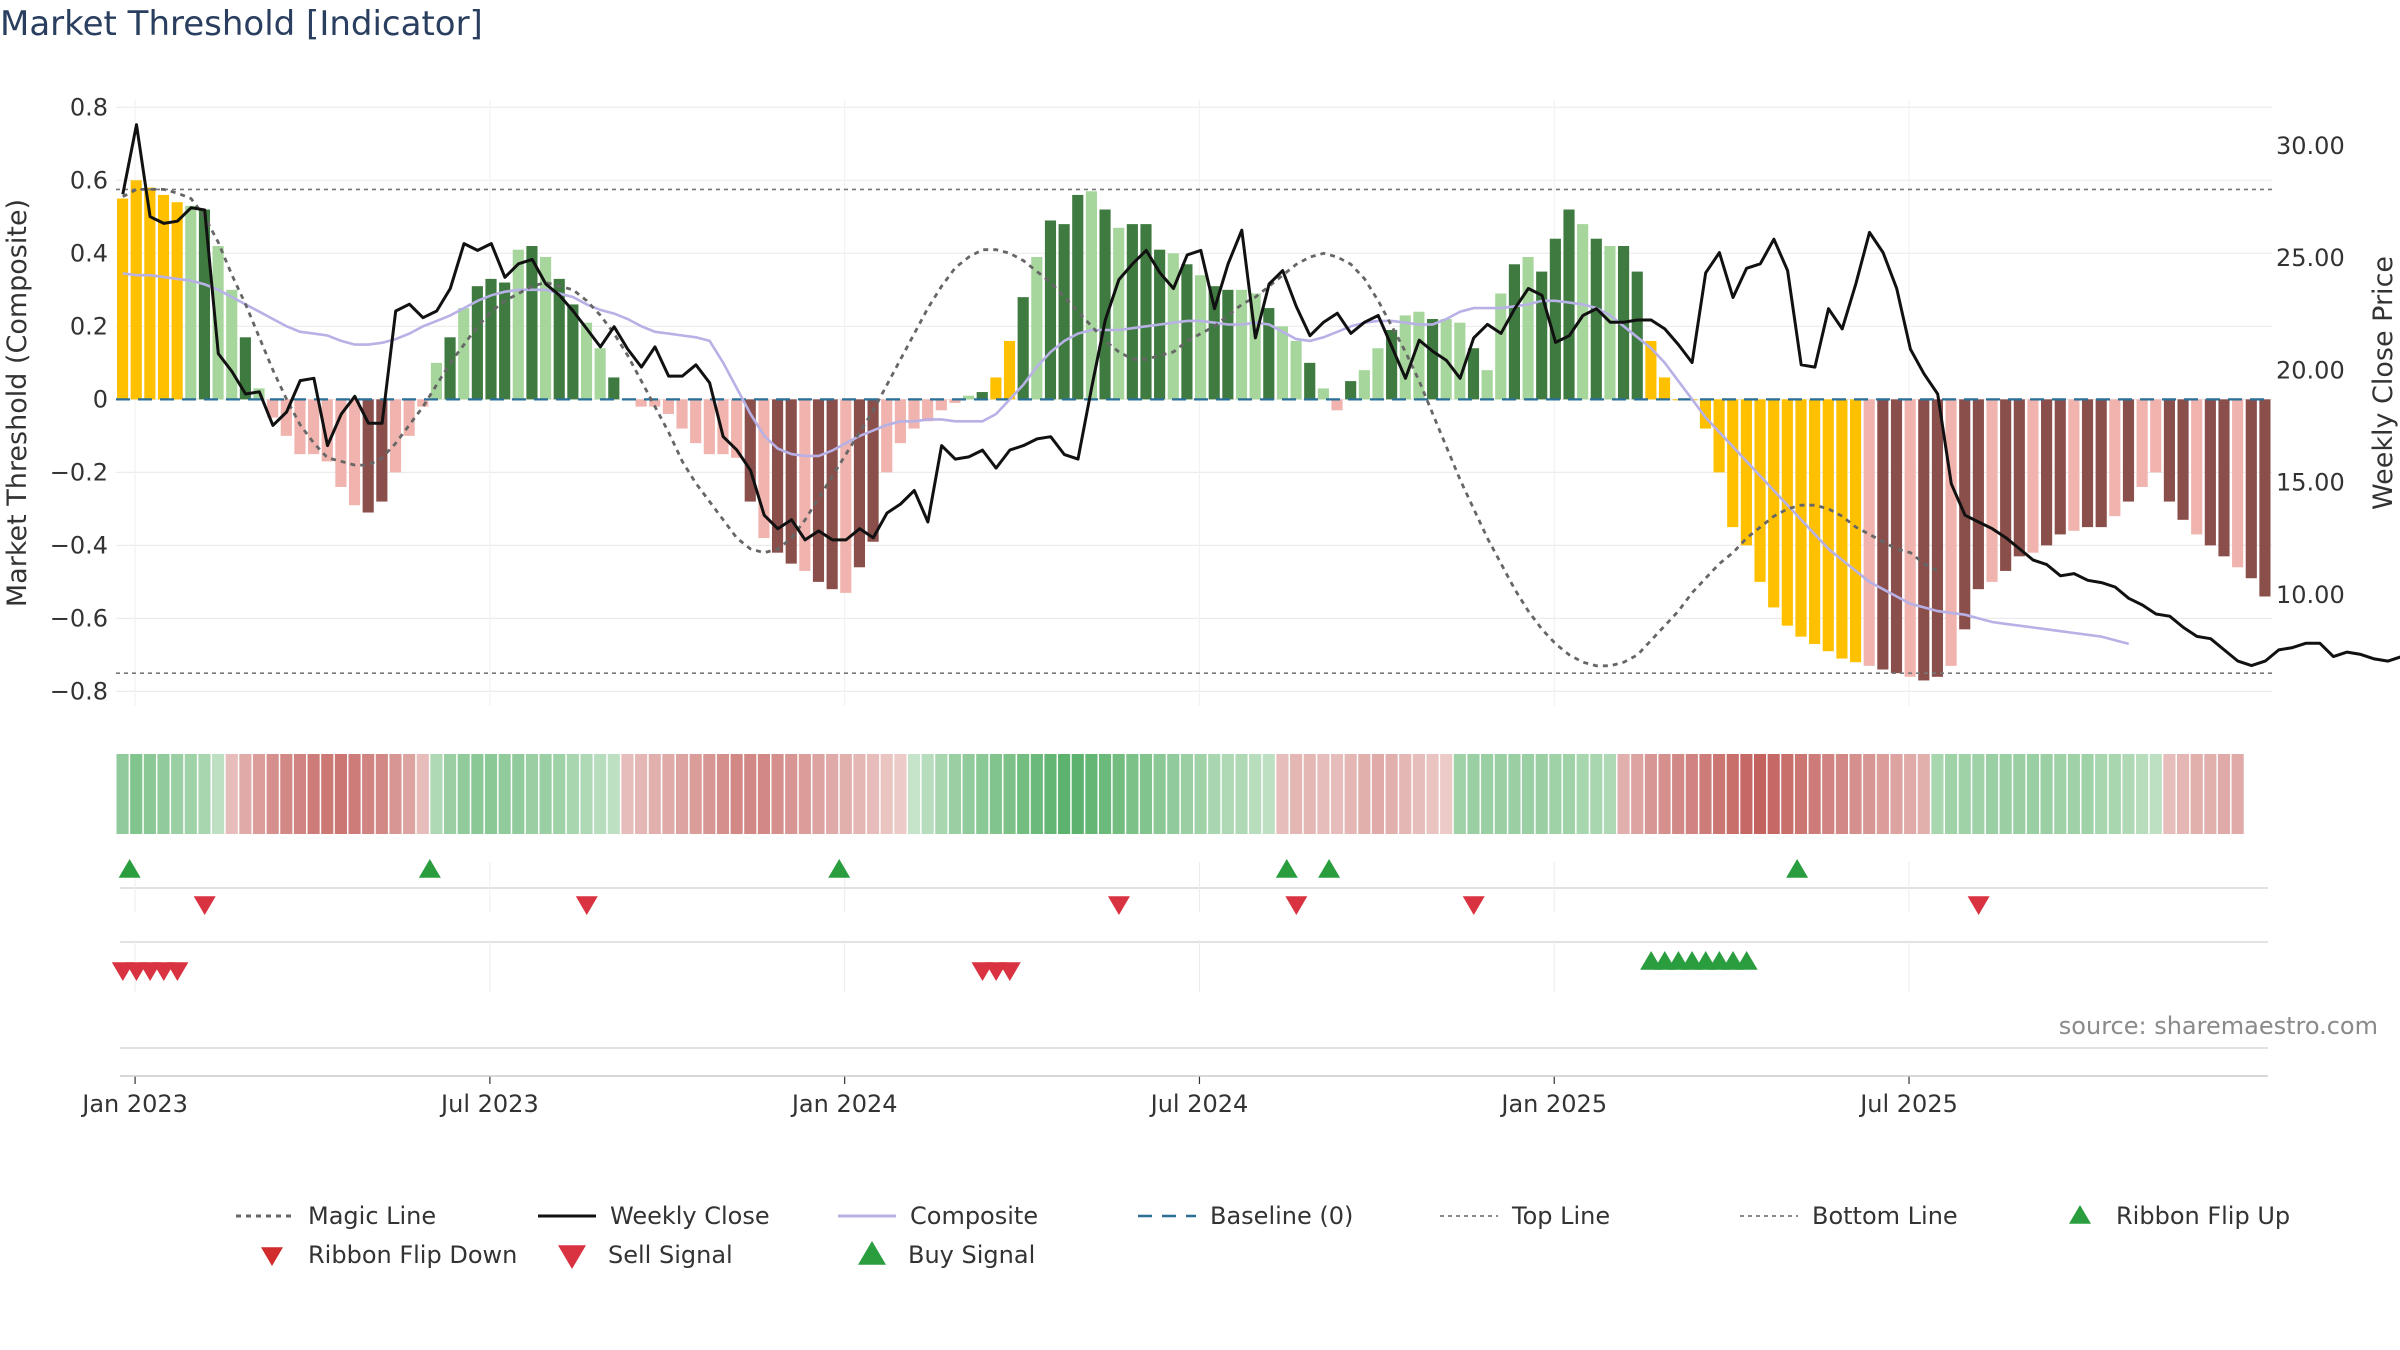 The width and height of the screenshot is (2400, 1350). What do you see at coordinates (1560, 1216) in the screenshot?
I see `legend-label: Top Line` at bounding box center [1560, 1216].